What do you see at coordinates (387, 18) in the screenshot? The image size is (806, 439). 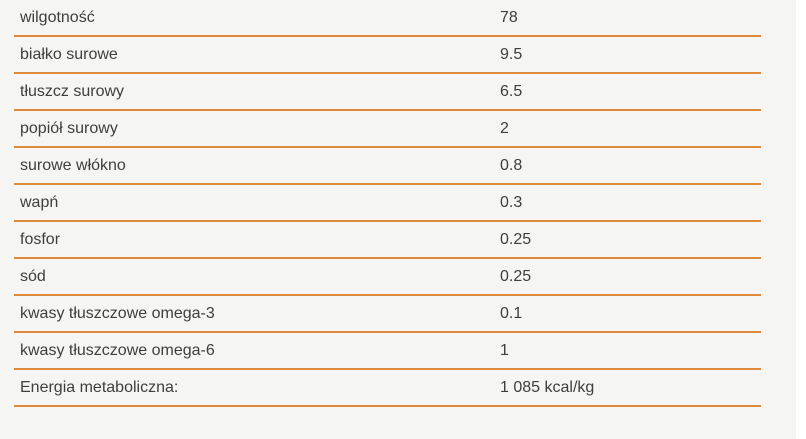 I see `table-row: wilgotność 78` at bounding box center [387, 18].